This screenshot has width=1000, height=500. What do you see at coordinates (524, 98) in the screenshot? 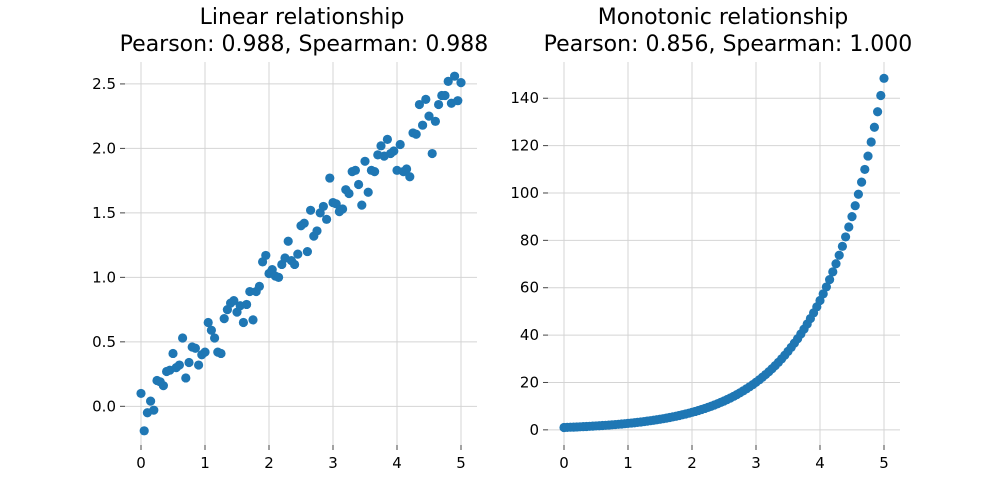
I see `monotonic-y-tick-label: 140` at bounding box center [524, 98].